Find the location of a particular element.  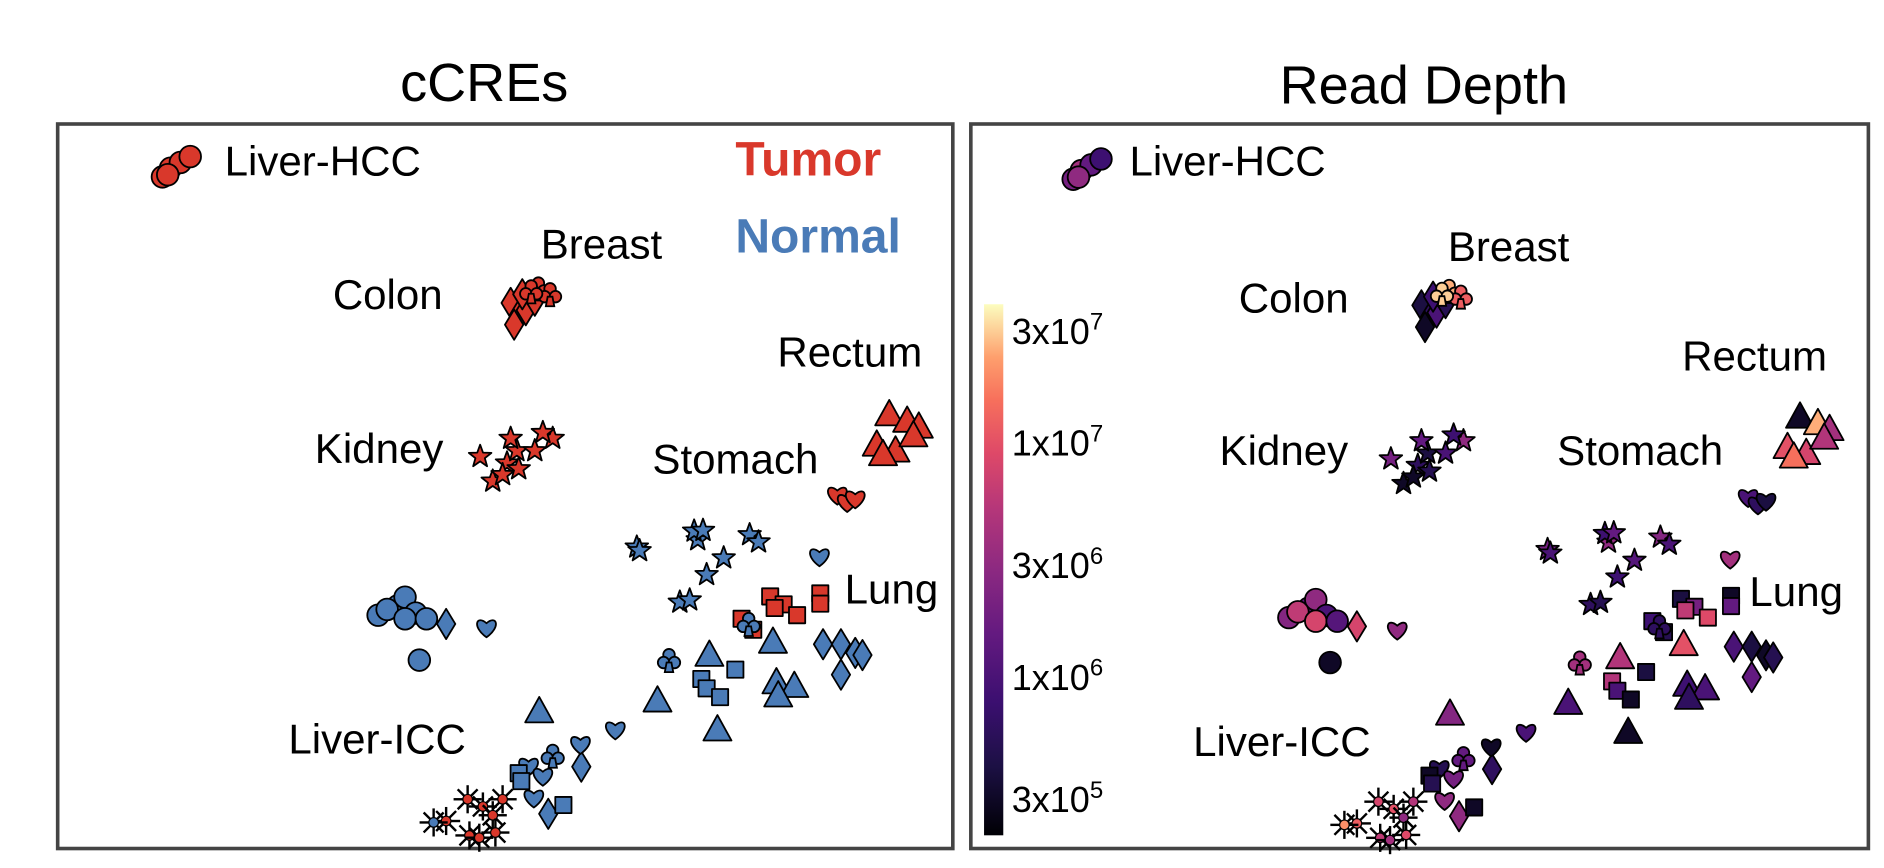

right-panel-title: Read Depth is located at coordinates (1424, 86).